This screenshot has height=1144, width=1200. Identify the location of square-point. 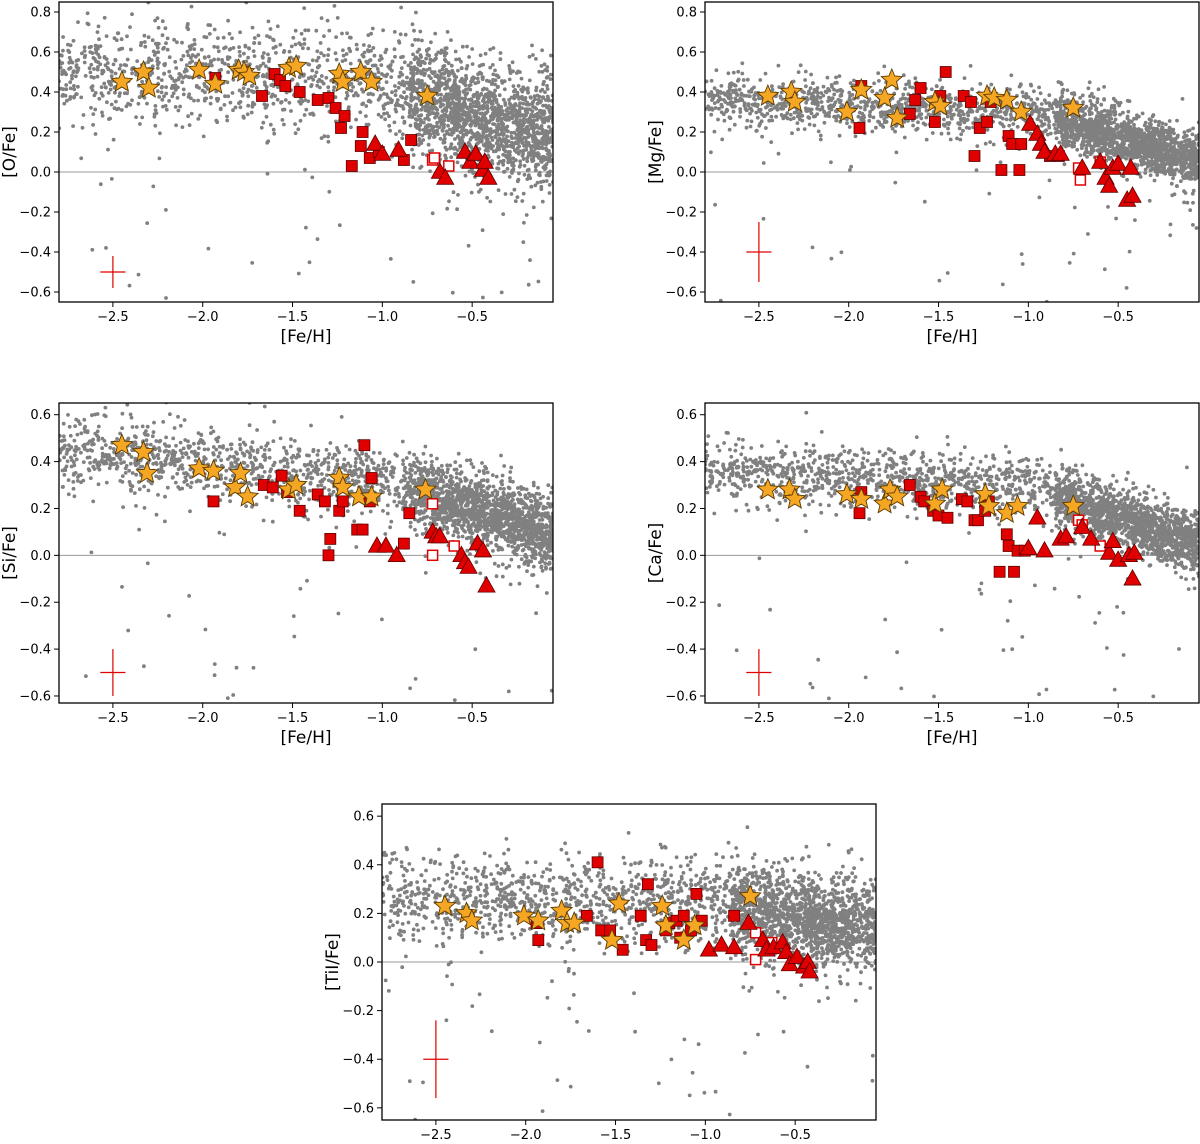
(341, 128).